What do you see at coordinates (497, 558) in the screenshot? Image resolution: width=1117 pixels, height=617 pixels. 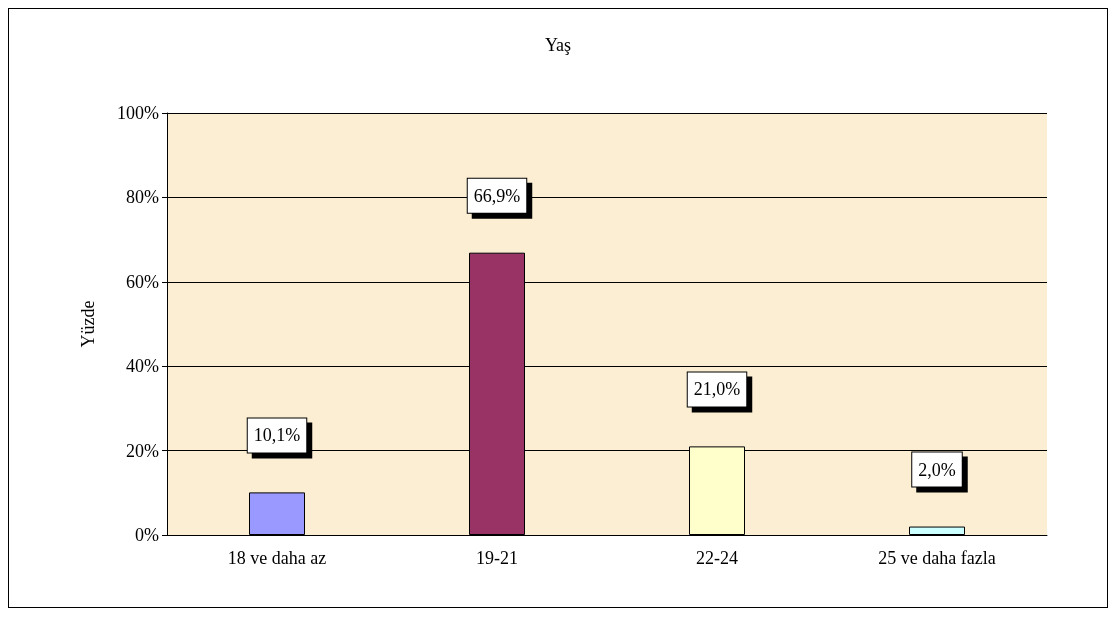 I see `x-tick-label: 19-21` at bounding box center [497, 558].